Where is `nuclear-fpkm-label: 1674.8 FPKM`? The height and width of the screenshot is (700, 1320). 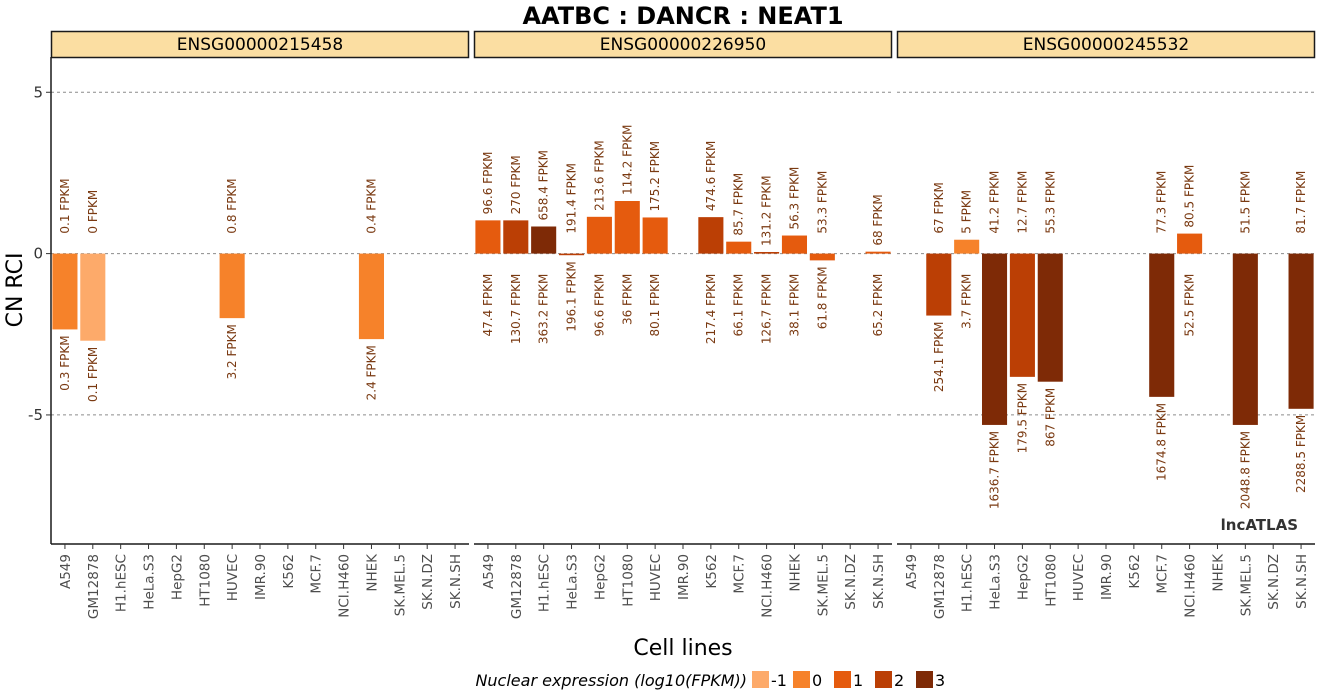
nuclear-fpkm-label: 1674.8 FPKM is located at coordinates (1162, 442).